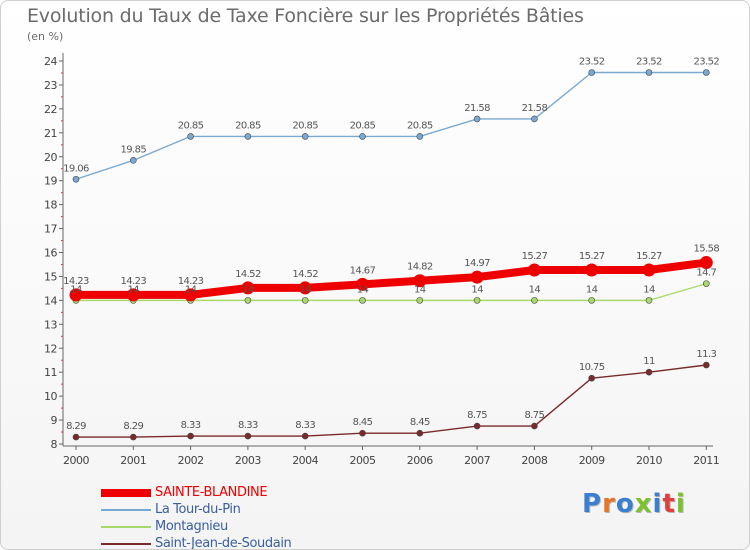 This screenshot has width=750, height=550. I want to click on x-tick-label: 2007, so click(477, 460).